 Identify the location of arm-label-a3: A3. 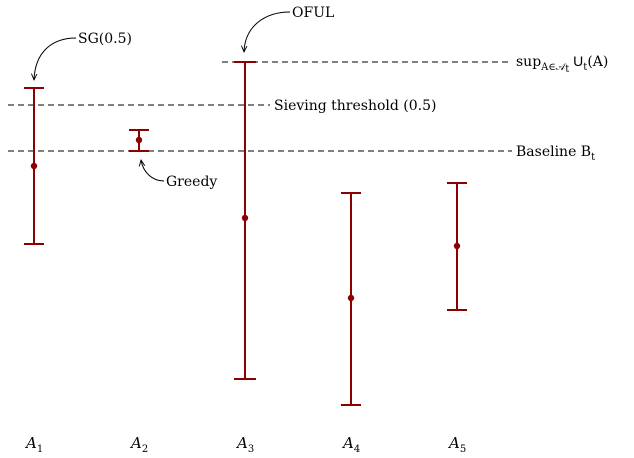
(244, 444).